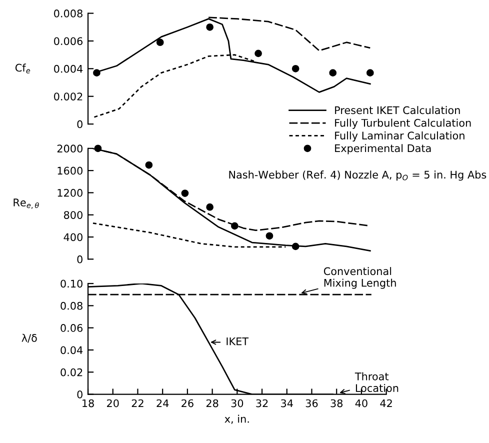  Describe the element at coordinates (236, 419) in the screenshot. I see `x-axis-title: x, in.` at that location.